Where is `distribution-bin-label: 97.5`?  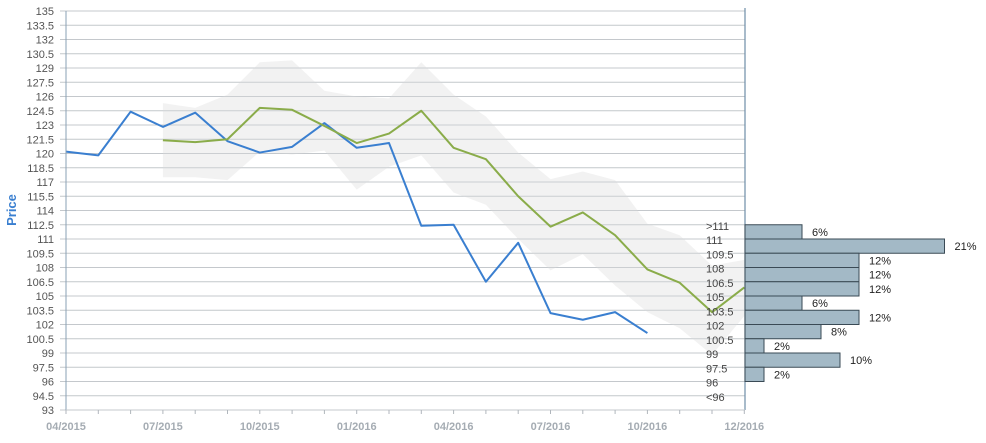
distribution-bin-label: 97.5 is located at coordinates (716, 369).